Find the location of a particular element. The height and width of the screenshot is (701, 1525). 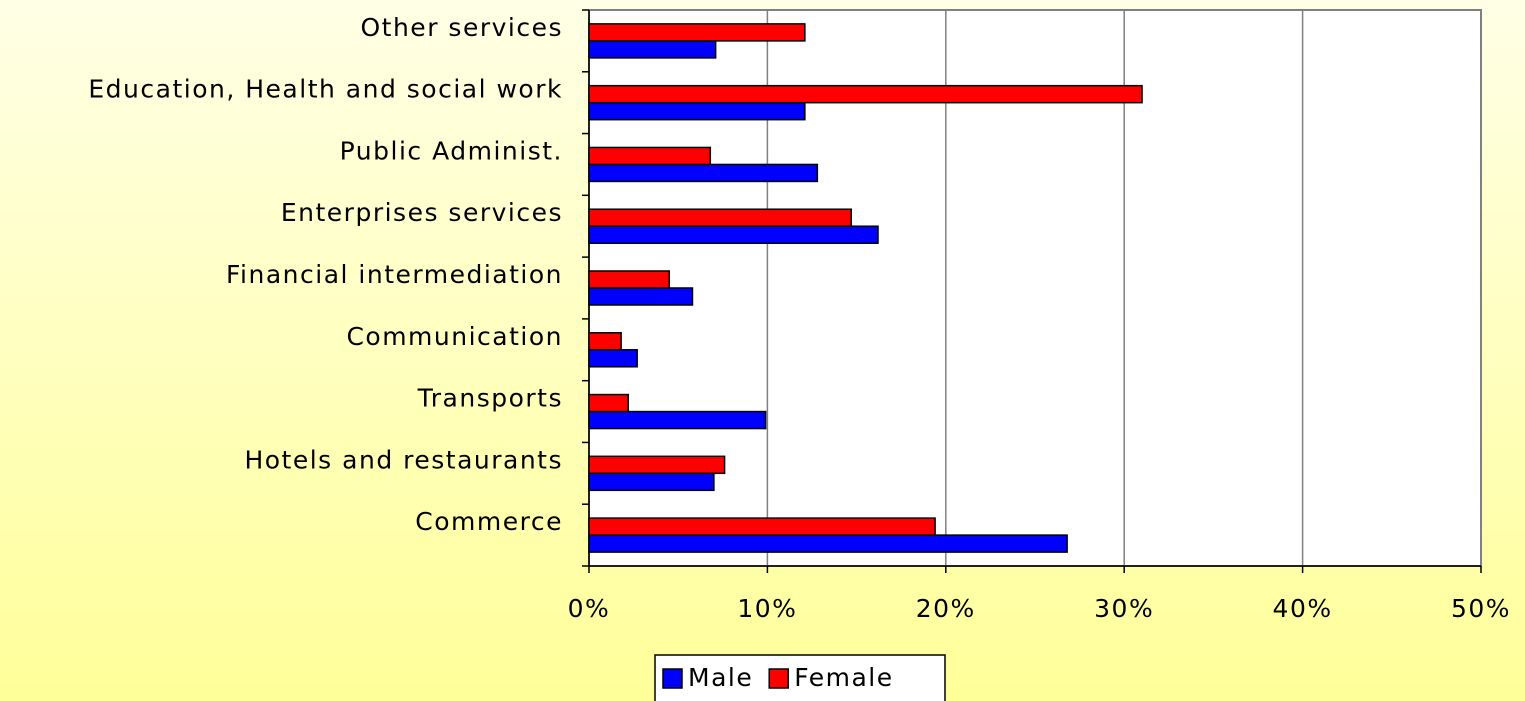

y-tick-label: Enterprises services is located at coordinates (422, 212).